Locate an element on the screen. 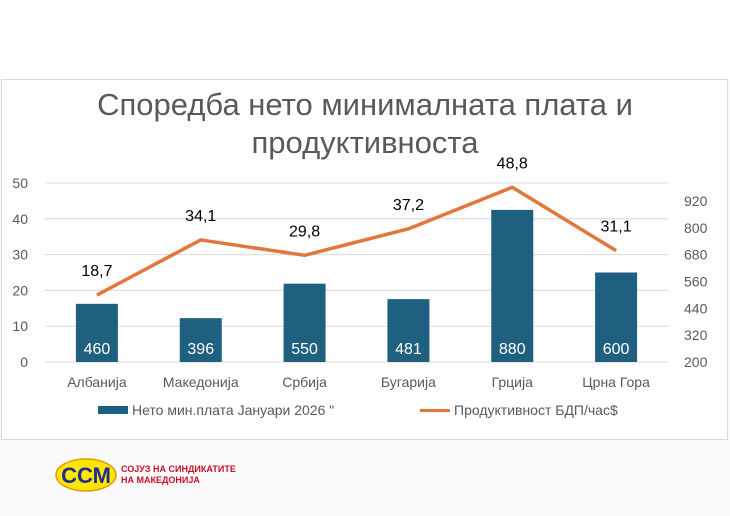 This screenshot has height=516, width=730. legend-item-line: Продуктивност БДП/час$ is located at coordinates (519, 410).